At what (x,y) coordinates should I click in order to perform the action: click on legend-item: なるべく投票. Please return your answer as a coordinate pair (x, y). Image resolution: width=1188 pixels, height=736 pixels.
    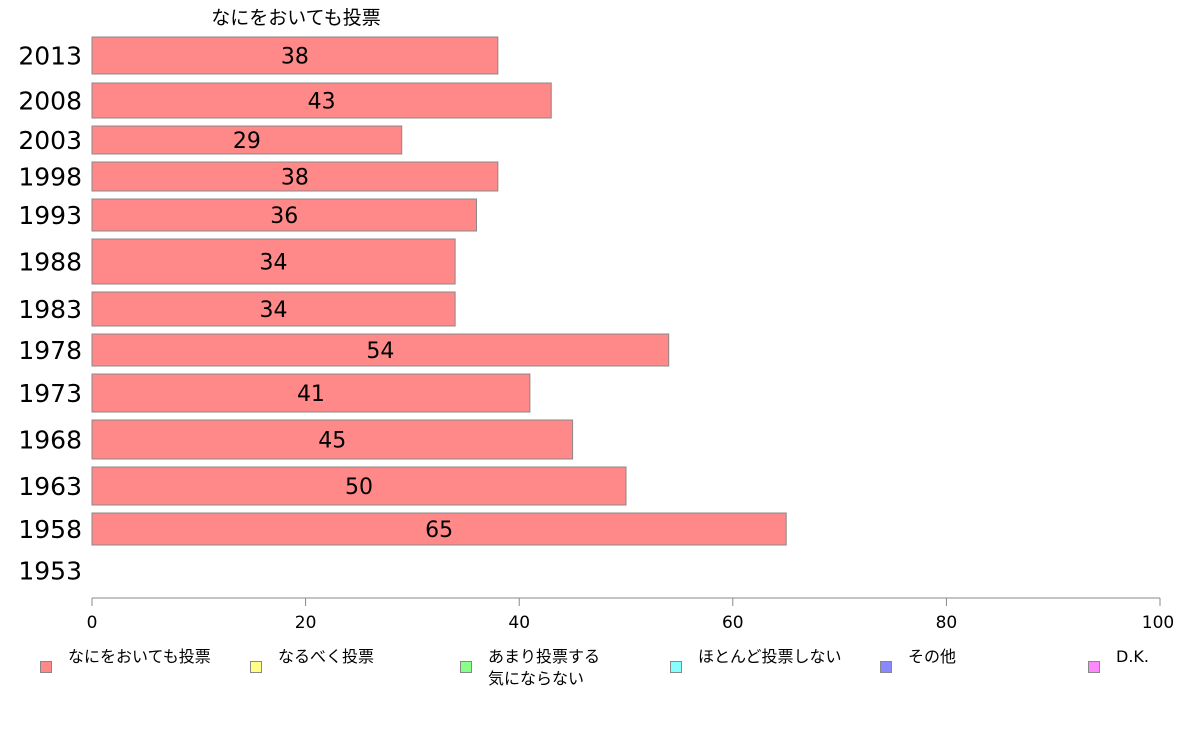
    Looking at the image, I should click on (312, 659).